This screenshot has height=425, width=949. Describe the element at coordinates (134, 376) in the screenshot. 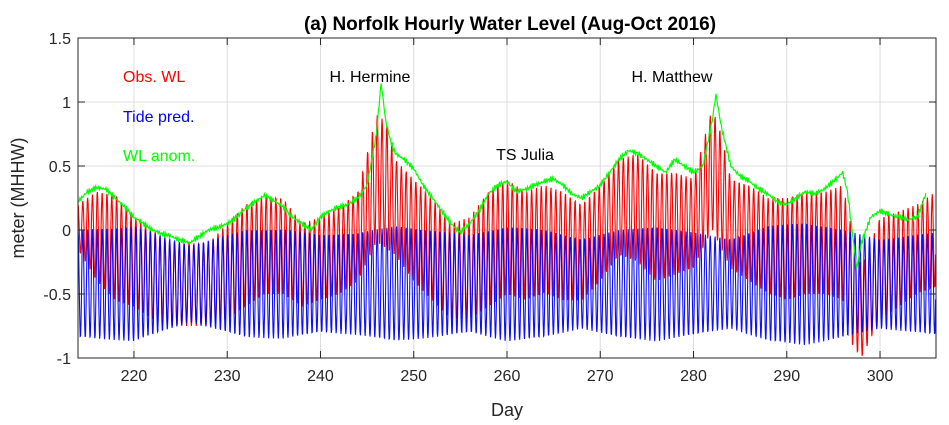

I see `x-tick-label: 220` at that location.